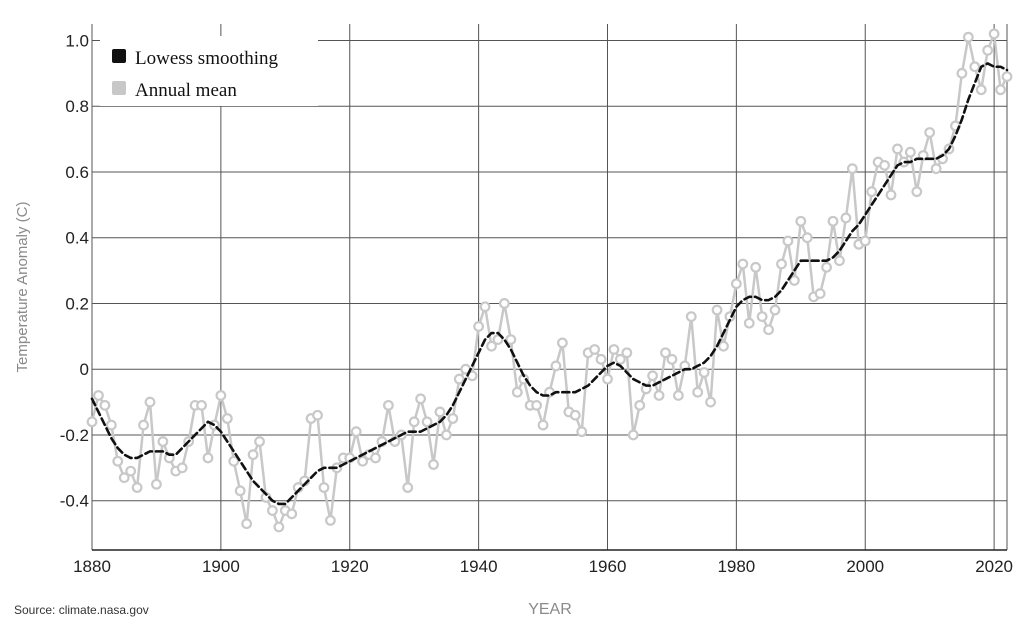 The image size is (1024, 643). I want to click on x-tick-label: 1980, so click(736, 566).